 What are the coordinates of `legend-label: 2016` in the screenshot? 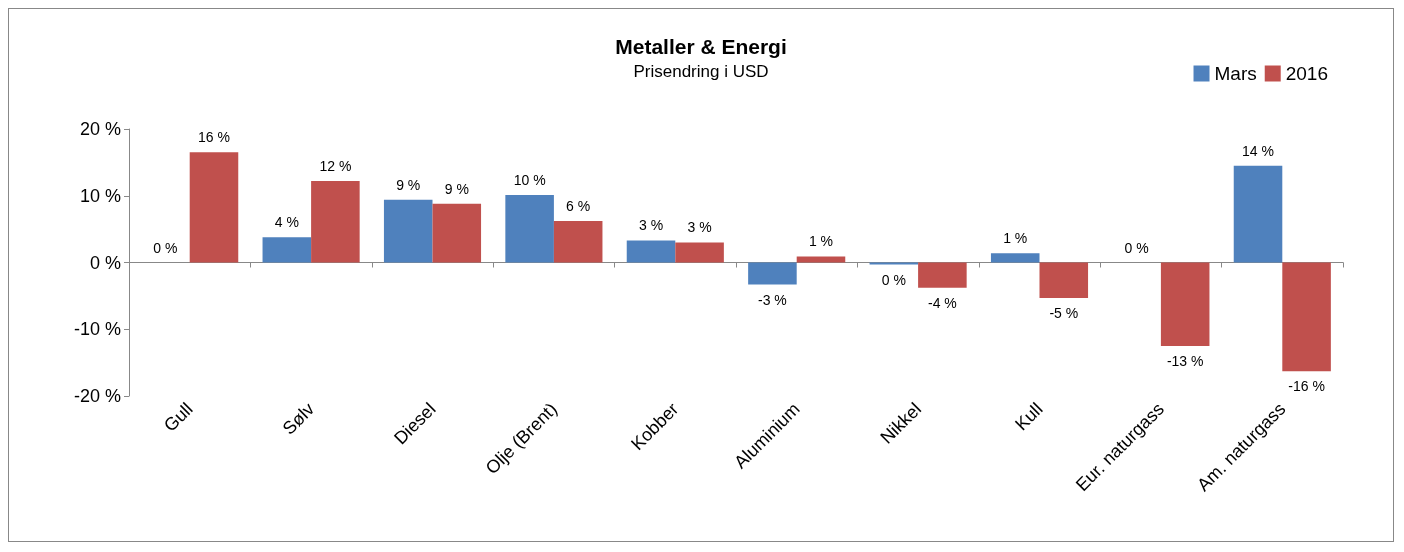 It's located at (1307, 73).